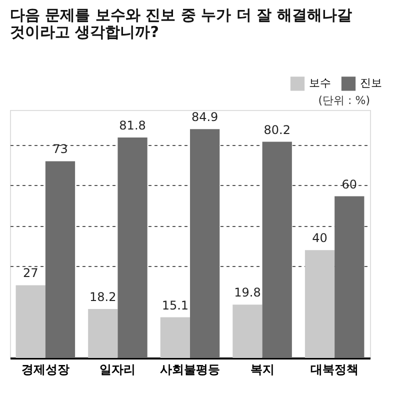  What do you see at coordinates (30, 273) in the screenshot?
I see `data-label: 27` at bounding box center [30, 273].